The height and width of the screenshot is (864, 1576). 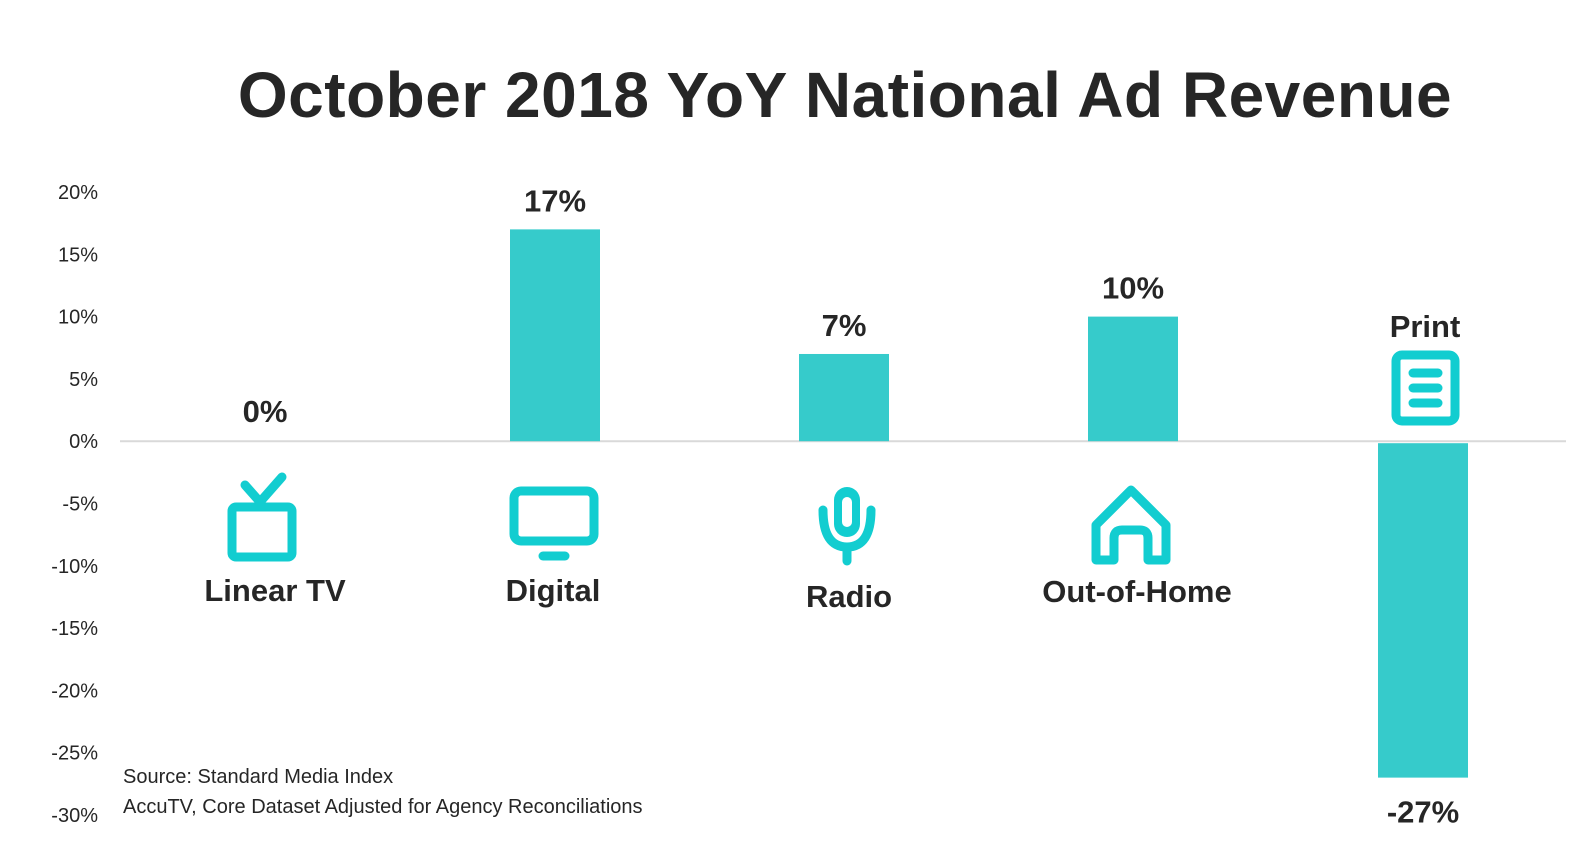 I want to click on data-label: 17%, so click(x=555, y=200).